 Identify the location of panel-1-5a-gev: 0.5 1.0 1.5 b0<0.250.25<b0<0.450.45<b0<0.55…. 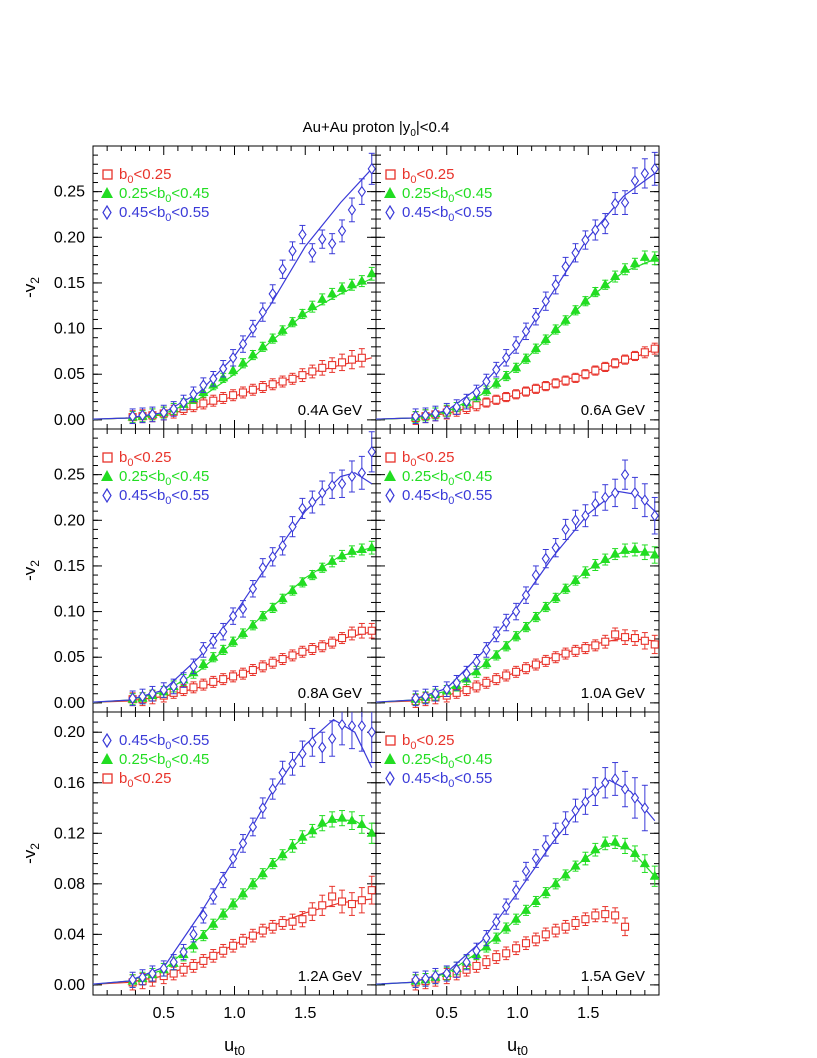
(517, 884).